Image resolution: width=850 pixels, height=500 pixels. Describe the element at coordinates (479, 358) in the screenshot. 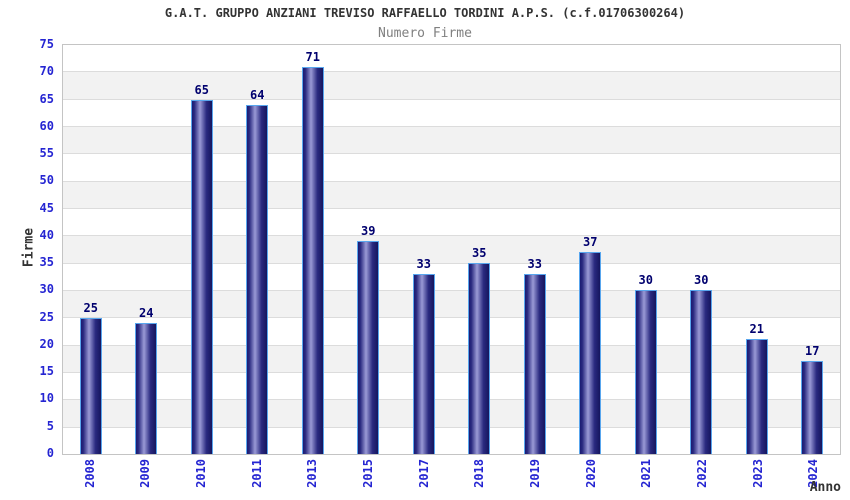

I see `bar-2018` at that location.